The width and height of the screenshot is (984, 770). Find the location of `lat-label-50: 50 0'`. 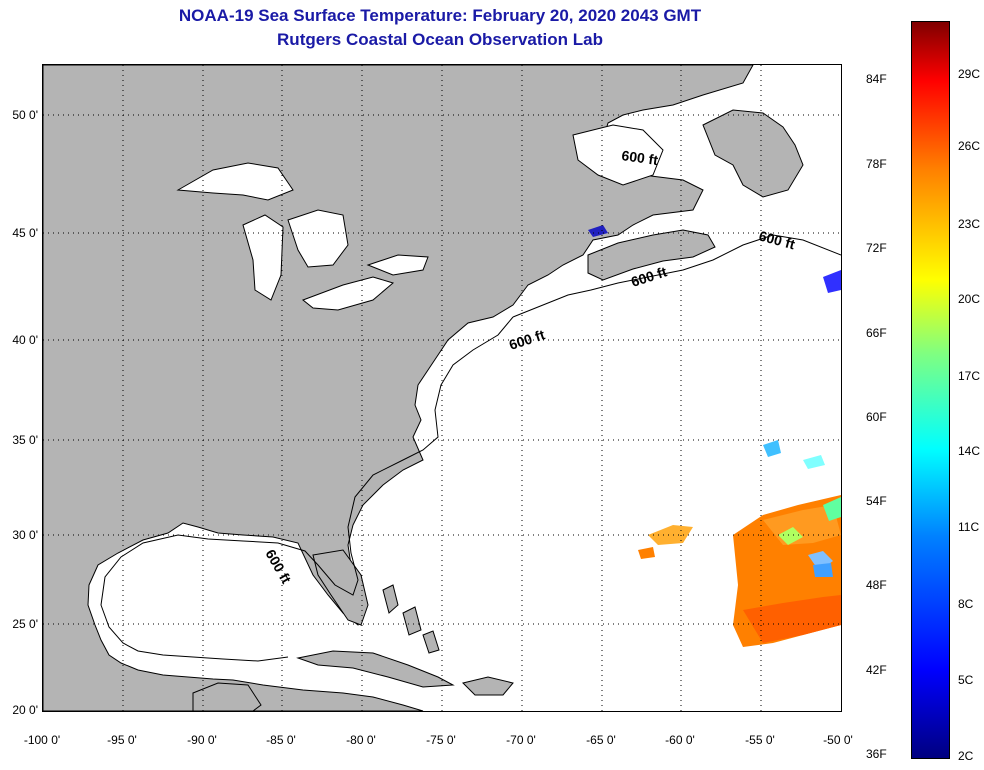

lat-label-50: 50 0' is located at coordinates (25, 115).